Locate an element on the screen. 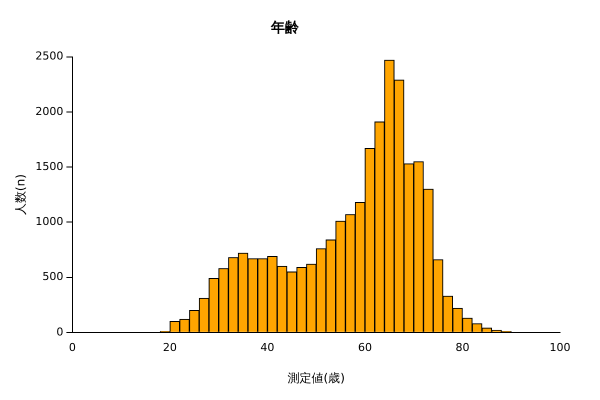 The width and height of the screenshot is (600, 400). x-tick-label: 60 is located at coordinates (365, 347).